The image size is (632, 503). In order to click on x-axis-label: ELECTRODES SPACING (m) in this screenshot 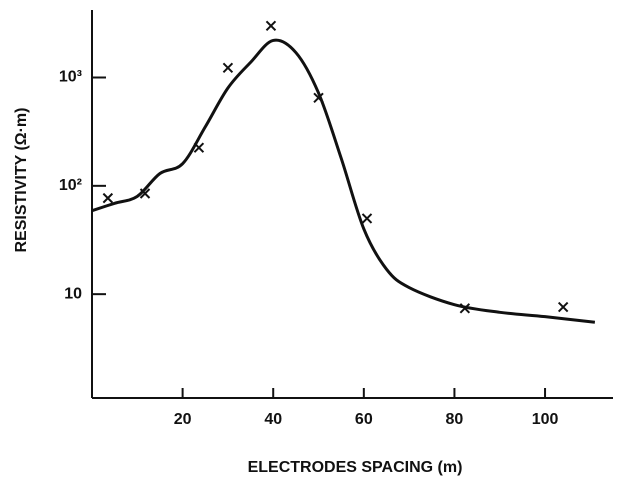, I will do `click(355, 467)`.